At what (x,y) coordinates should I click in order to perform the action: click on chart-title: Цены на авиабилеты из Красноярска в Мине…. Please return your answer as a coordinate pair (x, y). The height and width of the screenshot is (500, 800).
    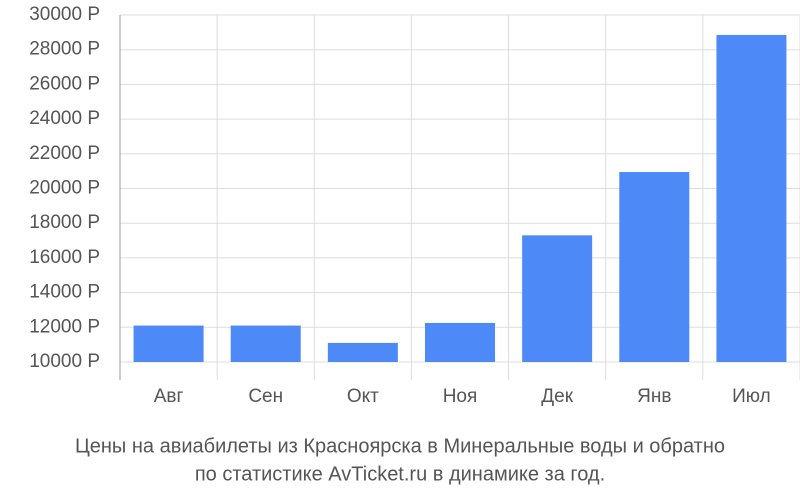
    Looking at the image, I should click on (400, 446).